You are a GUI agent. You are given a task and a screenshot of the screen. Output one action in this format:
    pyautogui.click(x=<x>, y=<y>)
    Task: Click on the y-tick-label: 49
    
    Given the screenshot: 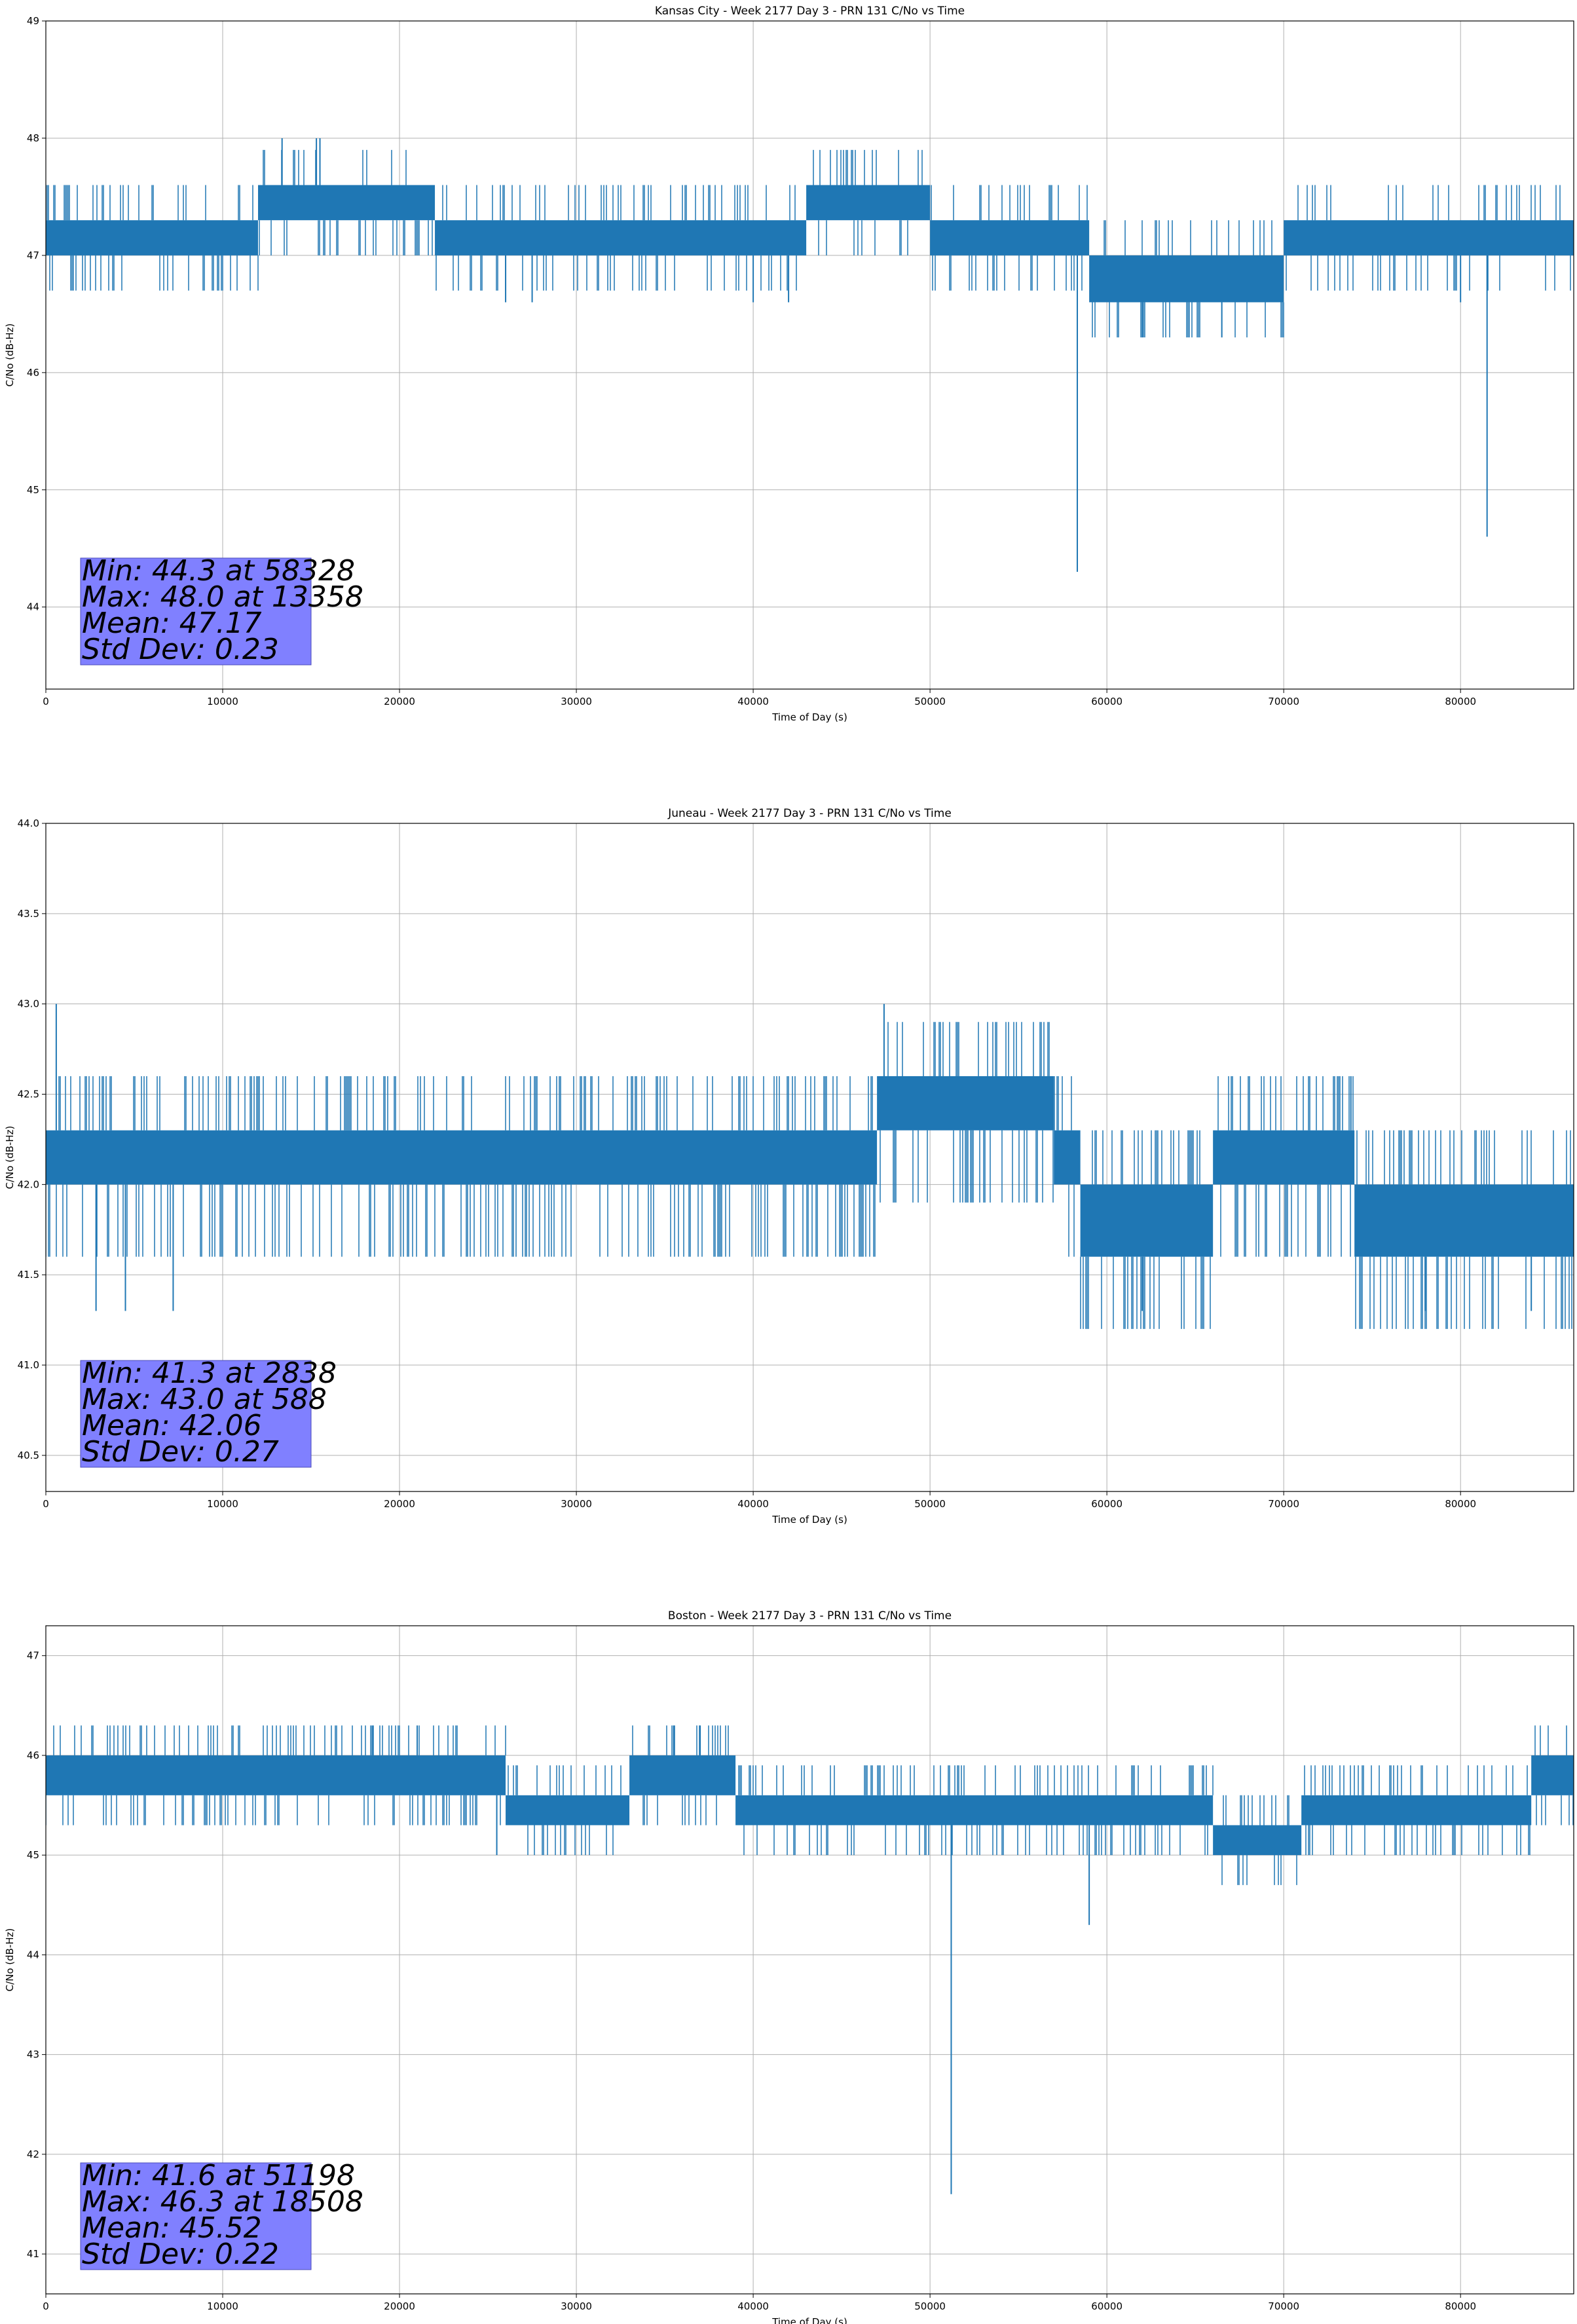 What is the action you would take?
    pyautogui.click(x=33, y=21)
    